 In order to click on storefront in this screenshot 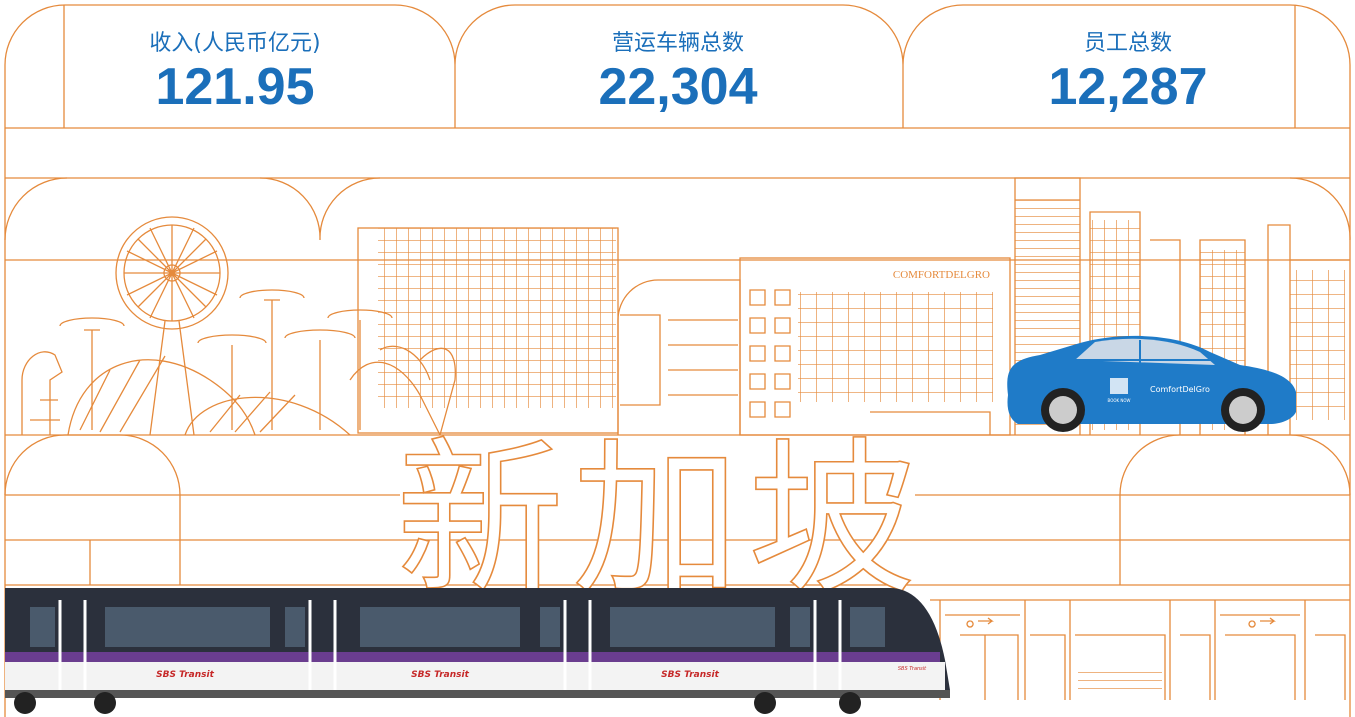, I will do `click(1140, 649)`.